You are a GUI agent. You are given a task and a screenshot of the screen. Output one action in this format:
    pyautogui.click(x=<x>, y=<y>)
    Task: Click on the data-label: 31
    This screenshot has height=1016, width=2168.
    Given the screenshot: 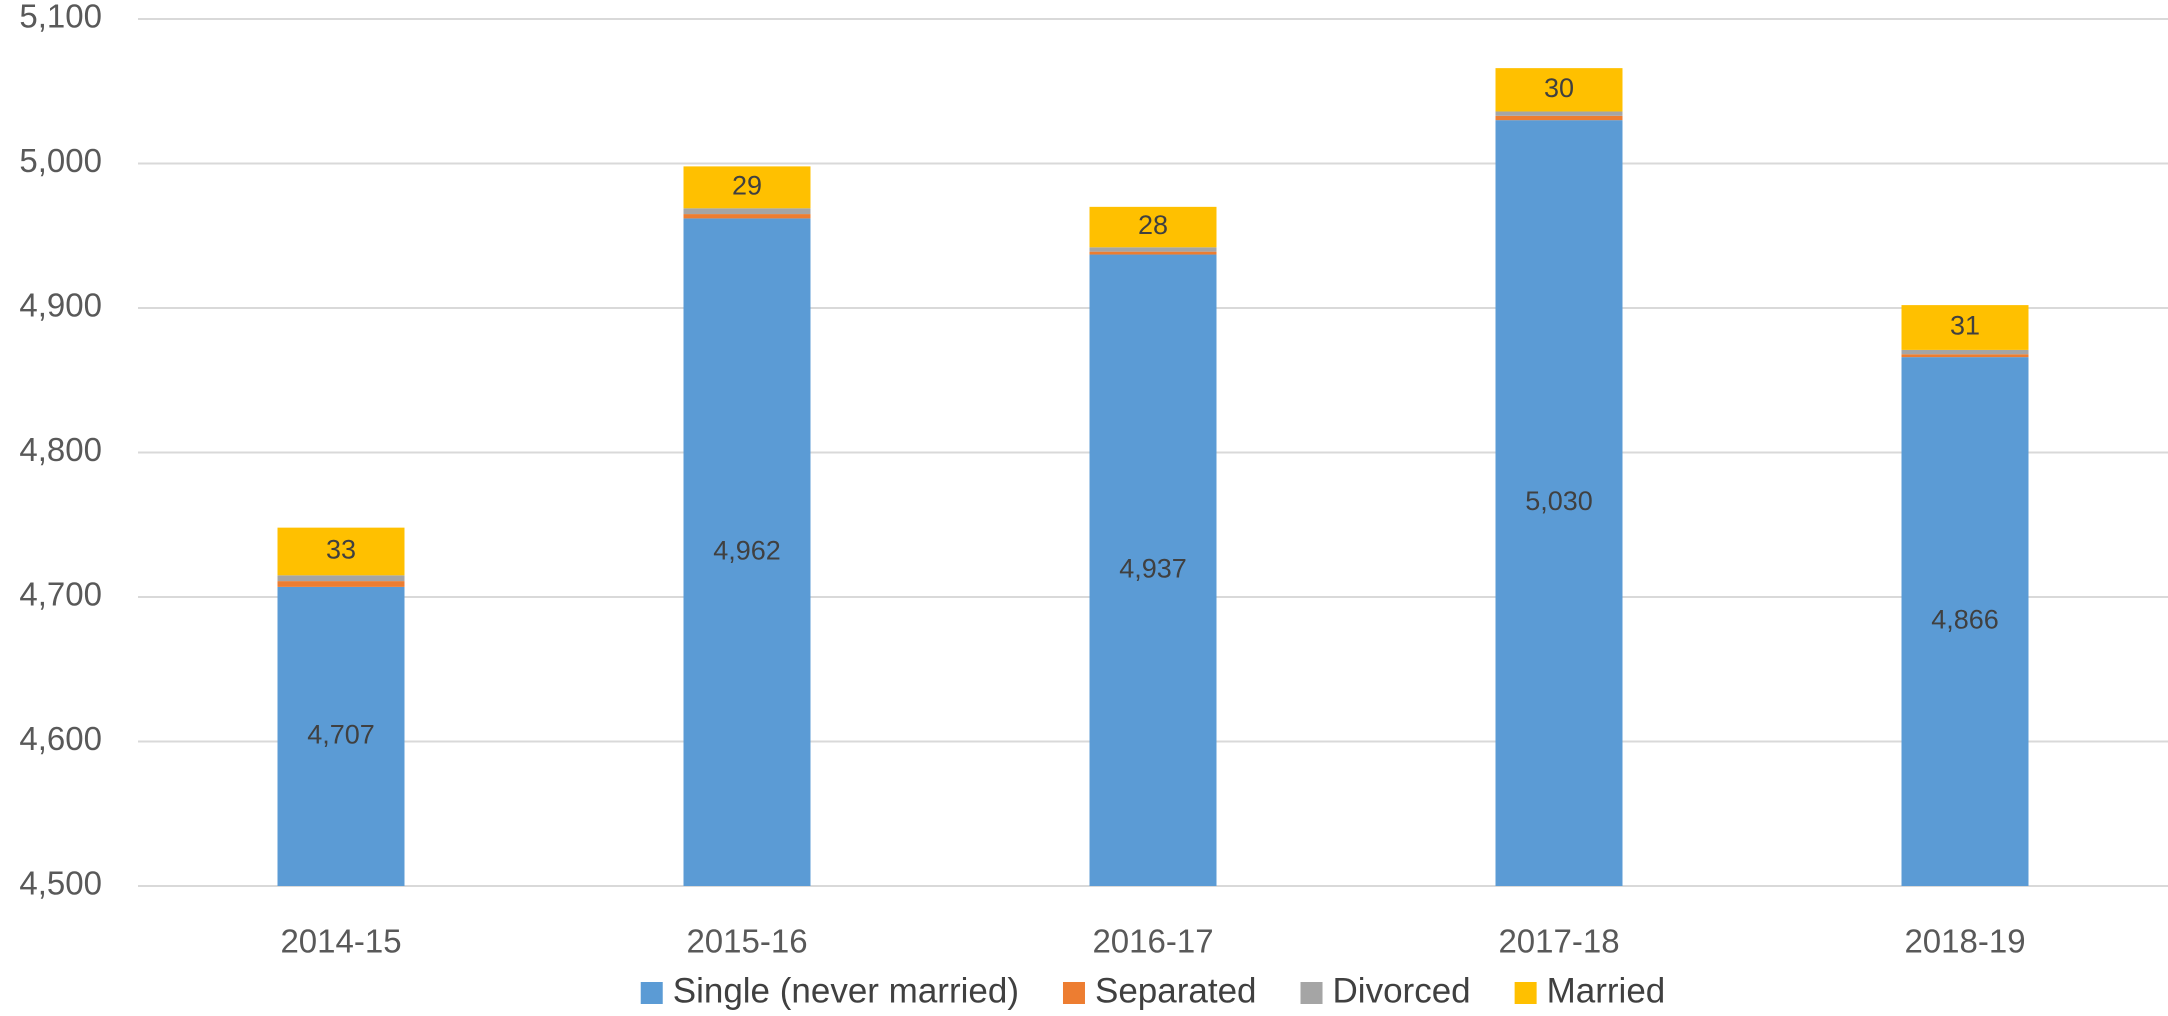 What is the action you would take?
    pyautogui.click(x=1965, y=326)
    